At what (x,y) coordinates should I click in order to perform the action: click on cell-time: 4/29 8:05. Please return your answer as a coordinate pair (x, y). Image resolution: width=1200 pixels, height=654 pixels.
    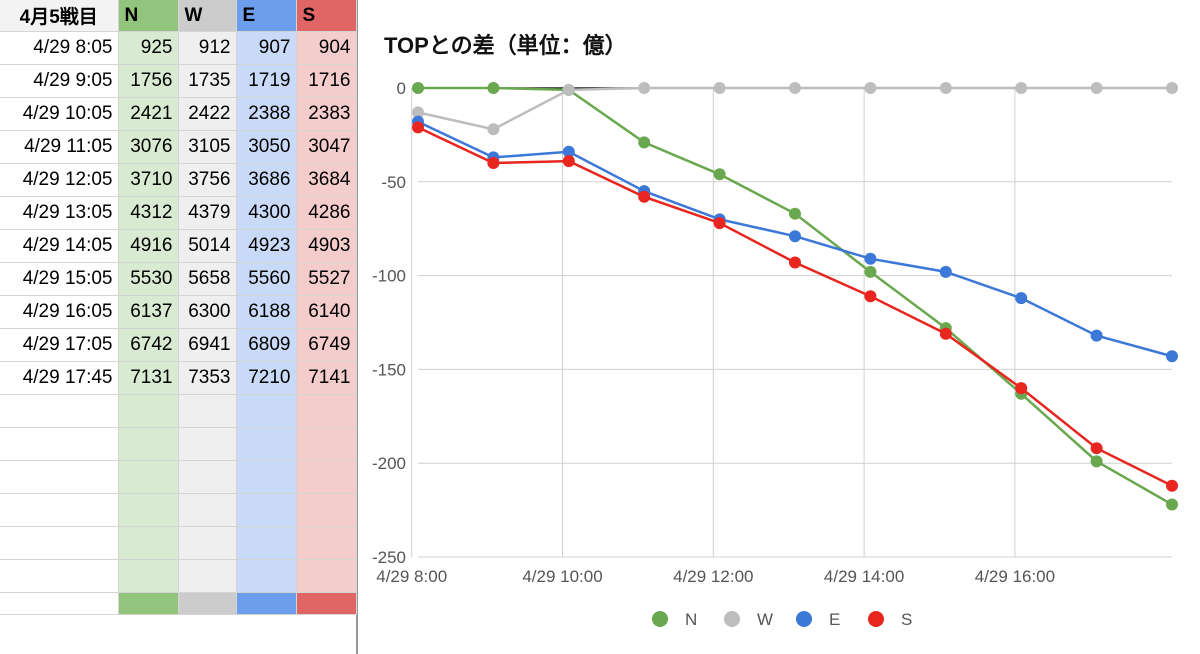
    Looking at the image, I should click on (59, 48).